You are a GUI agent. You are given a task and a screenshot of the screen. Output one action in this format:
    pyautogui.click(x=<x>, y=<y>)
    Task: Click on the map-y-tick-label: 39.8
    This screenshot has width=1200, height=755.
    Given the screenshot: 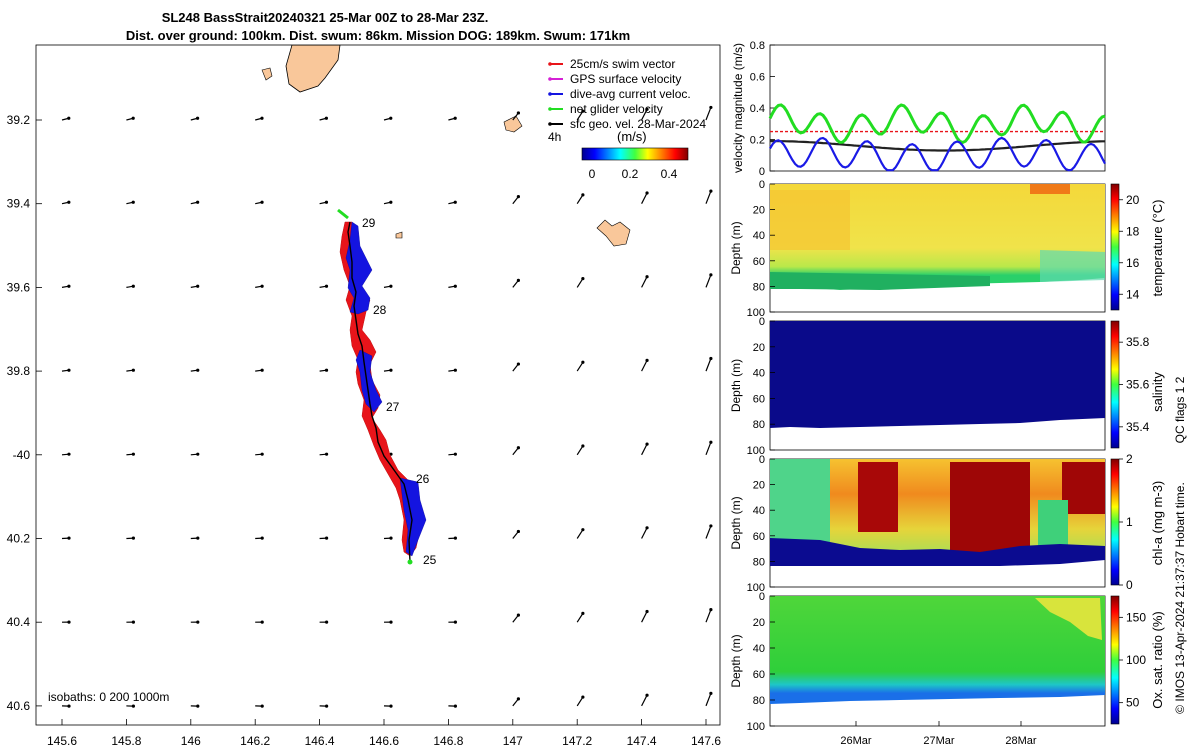 What is the action you would take?
    pyautogui.click(x=19, y=371)
    